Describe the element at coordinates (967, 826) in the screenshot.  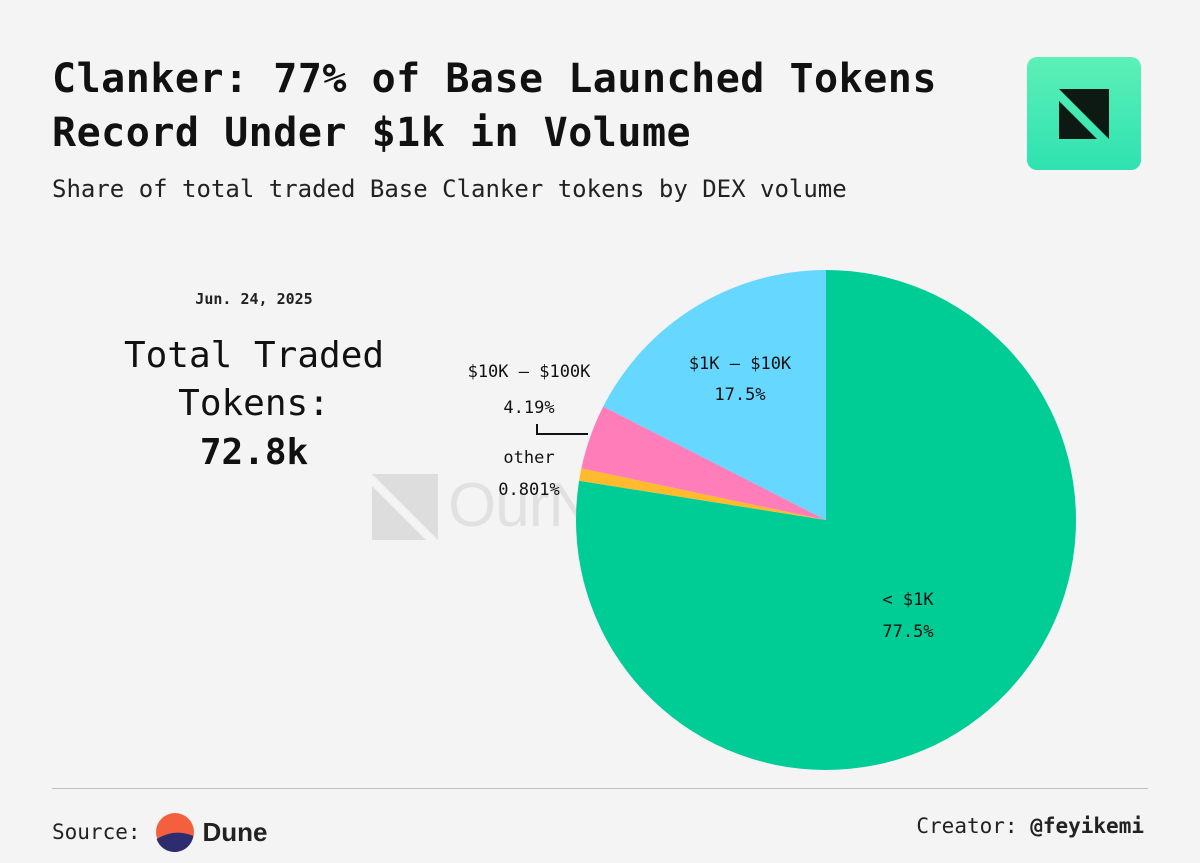
I see `creator-label: Creator:` at that location.